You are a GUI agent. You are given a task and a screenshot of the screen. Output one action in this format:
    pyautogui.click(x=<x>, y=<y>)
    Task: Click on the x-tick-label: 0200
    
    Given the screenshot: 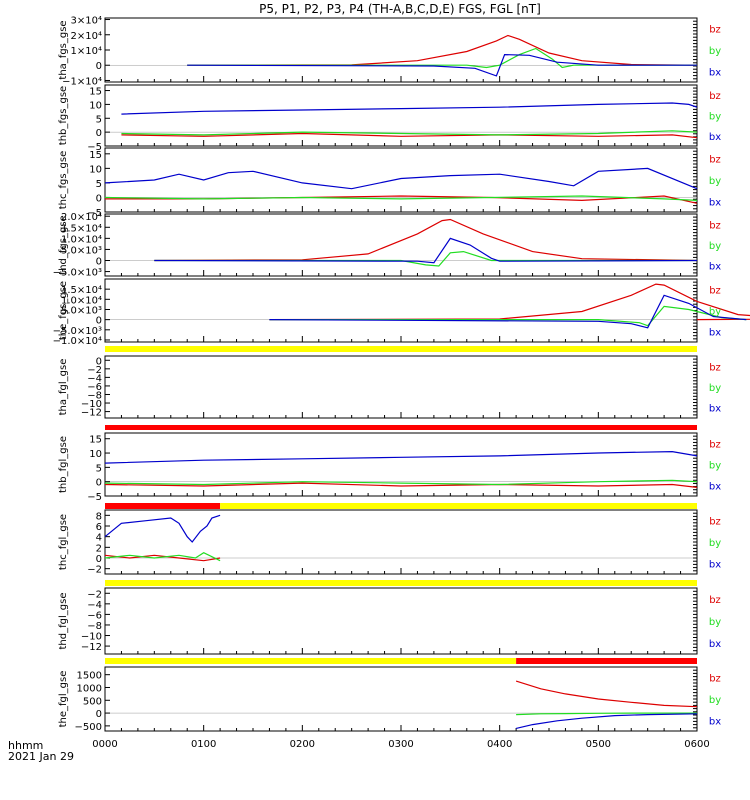 What is the action you would take?
    pyautogui.click(x=302, y=744)
    